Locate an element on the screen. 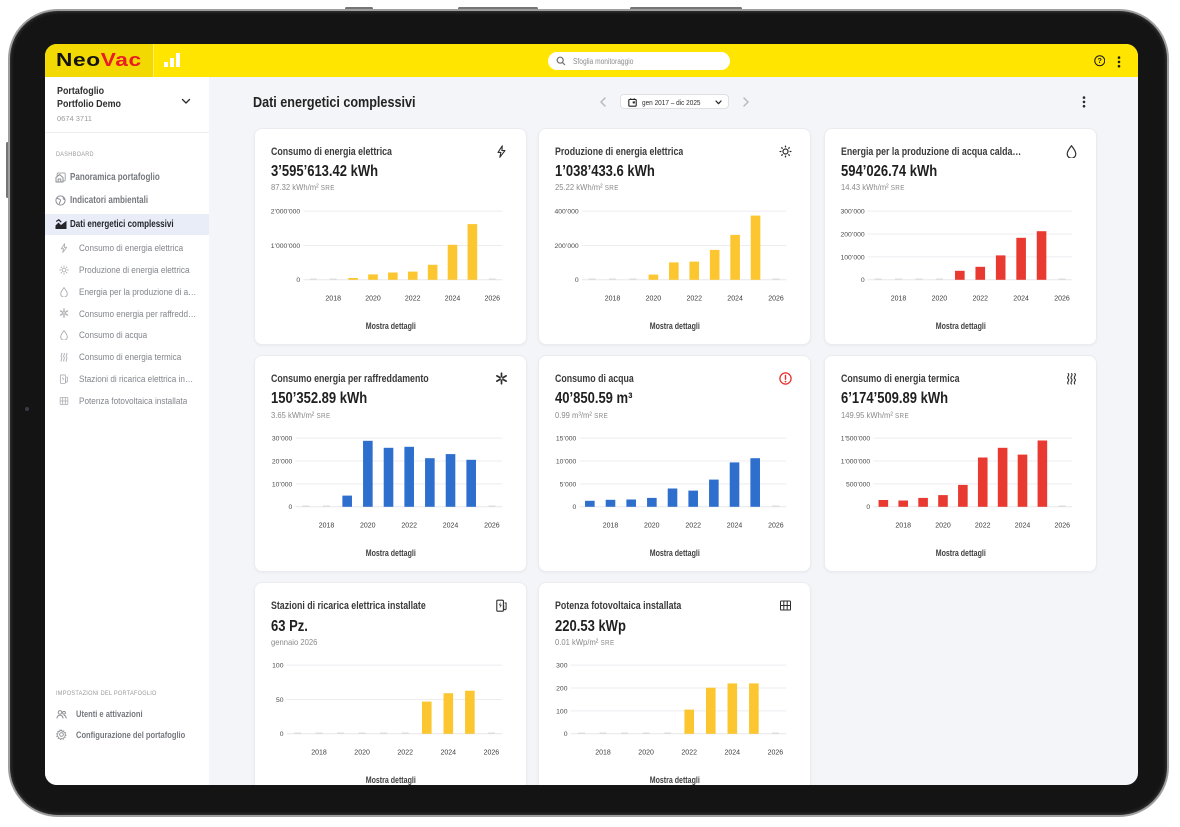  svg-text: 2’000’000 is located at coordinates (285, 211).